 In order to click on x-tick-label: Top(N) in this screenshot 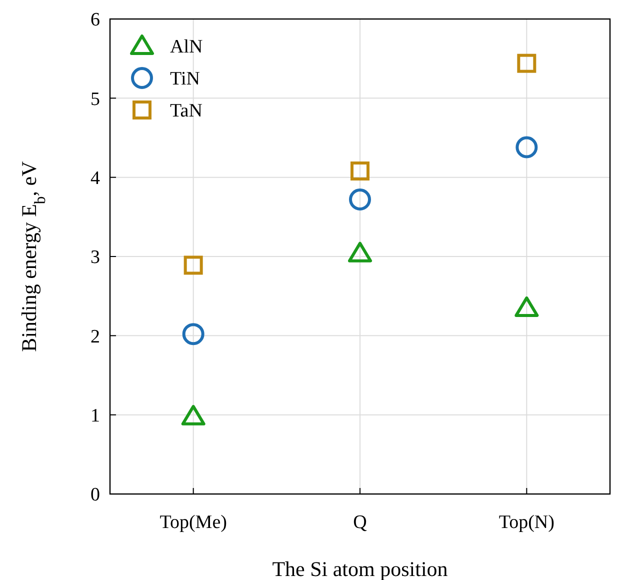, I will do `click(526, 522)`.